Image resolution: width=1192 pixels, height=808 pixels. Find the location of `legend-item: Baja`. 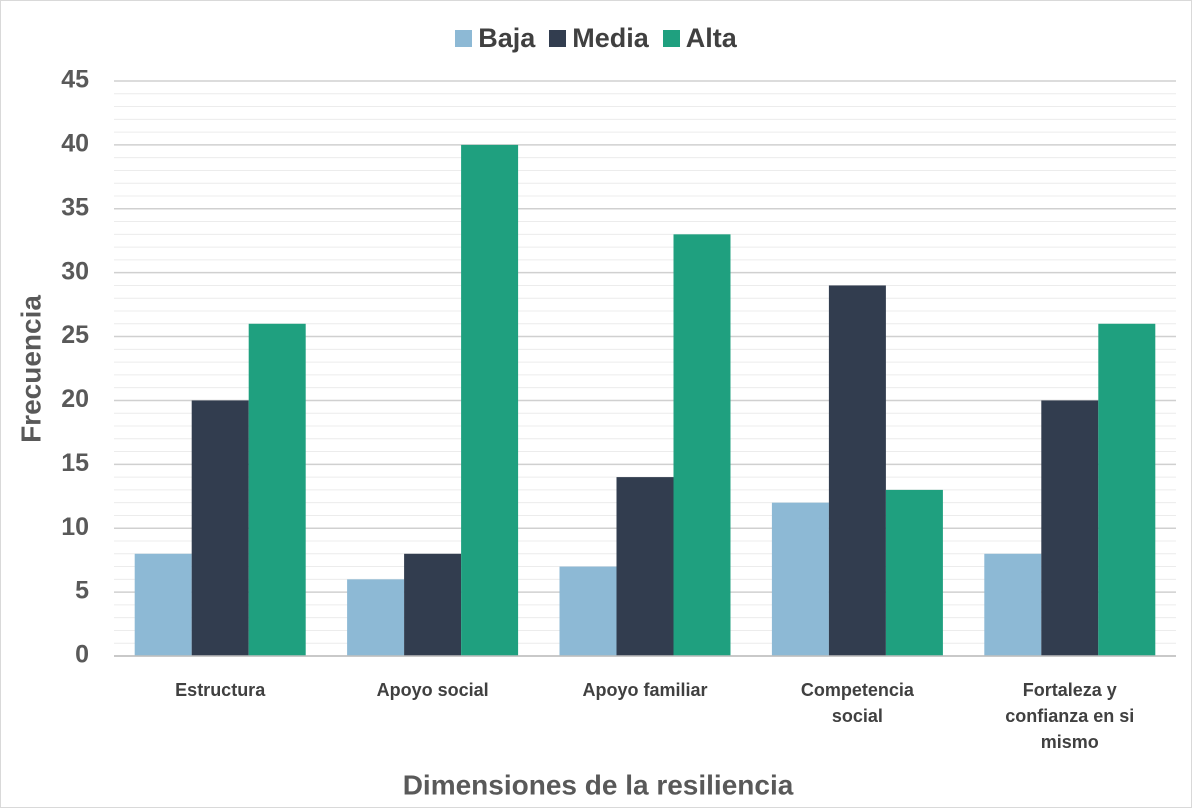

legend-item: Baja is located at coordinates (495, 38).